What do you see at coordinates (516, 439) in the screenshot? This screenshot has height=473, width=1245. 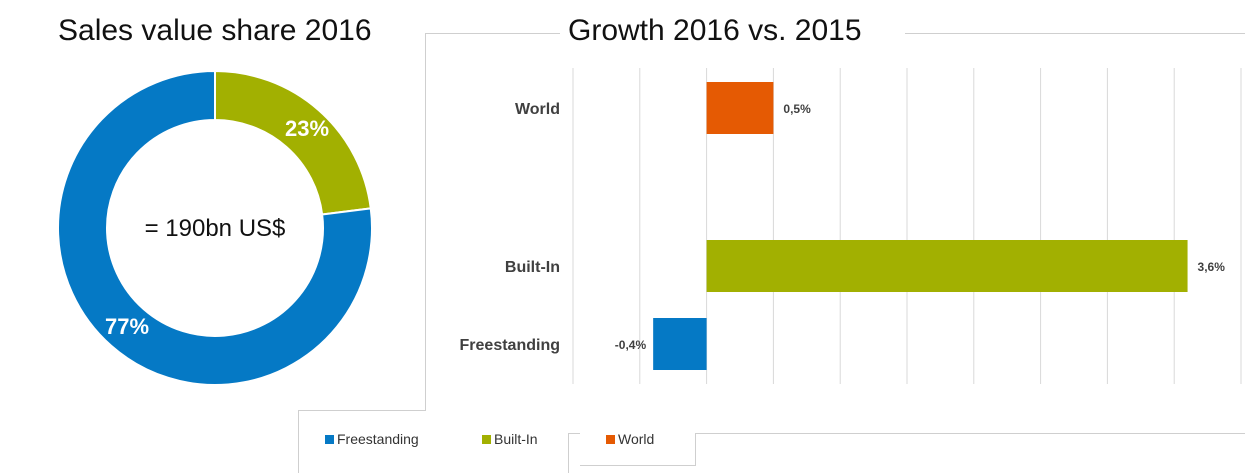 I see `legend-label-built-in: Built-In` at bounding box center [516, 439].